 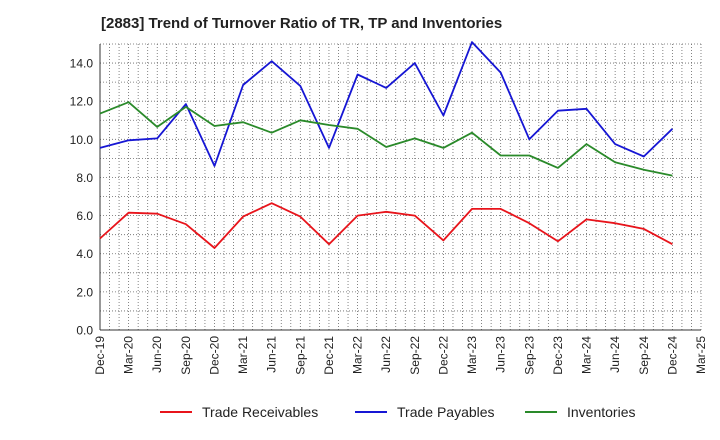 What do you see at coordinates (446, 412) in the screenshot?
I see `legend-label: Trade Payables` at bounding box center [446, 412].